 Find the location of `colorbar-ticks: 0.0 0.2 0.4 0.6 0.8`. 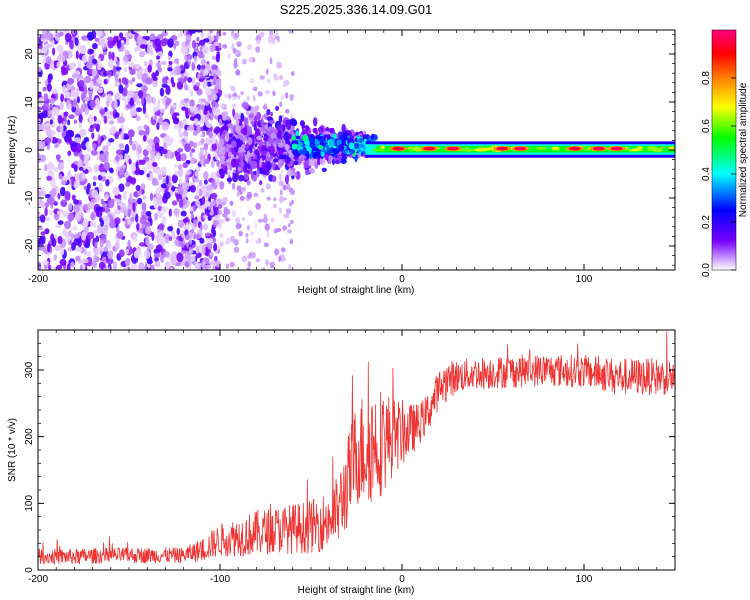

colorbar-ticks: 0.0 0.2 0.4 0.6 0.8 is located at coordinates (718, 174).